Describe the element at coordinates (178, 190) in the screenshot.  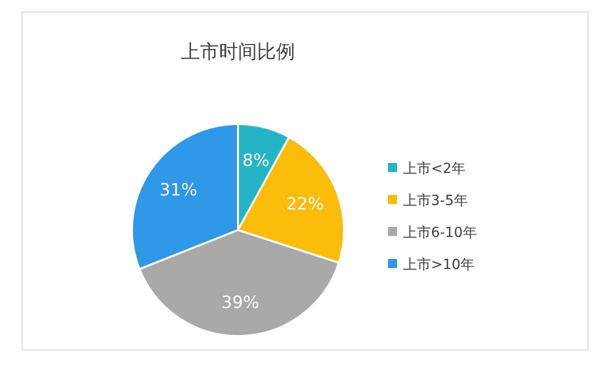
I see `data-label: 31%` at that location.